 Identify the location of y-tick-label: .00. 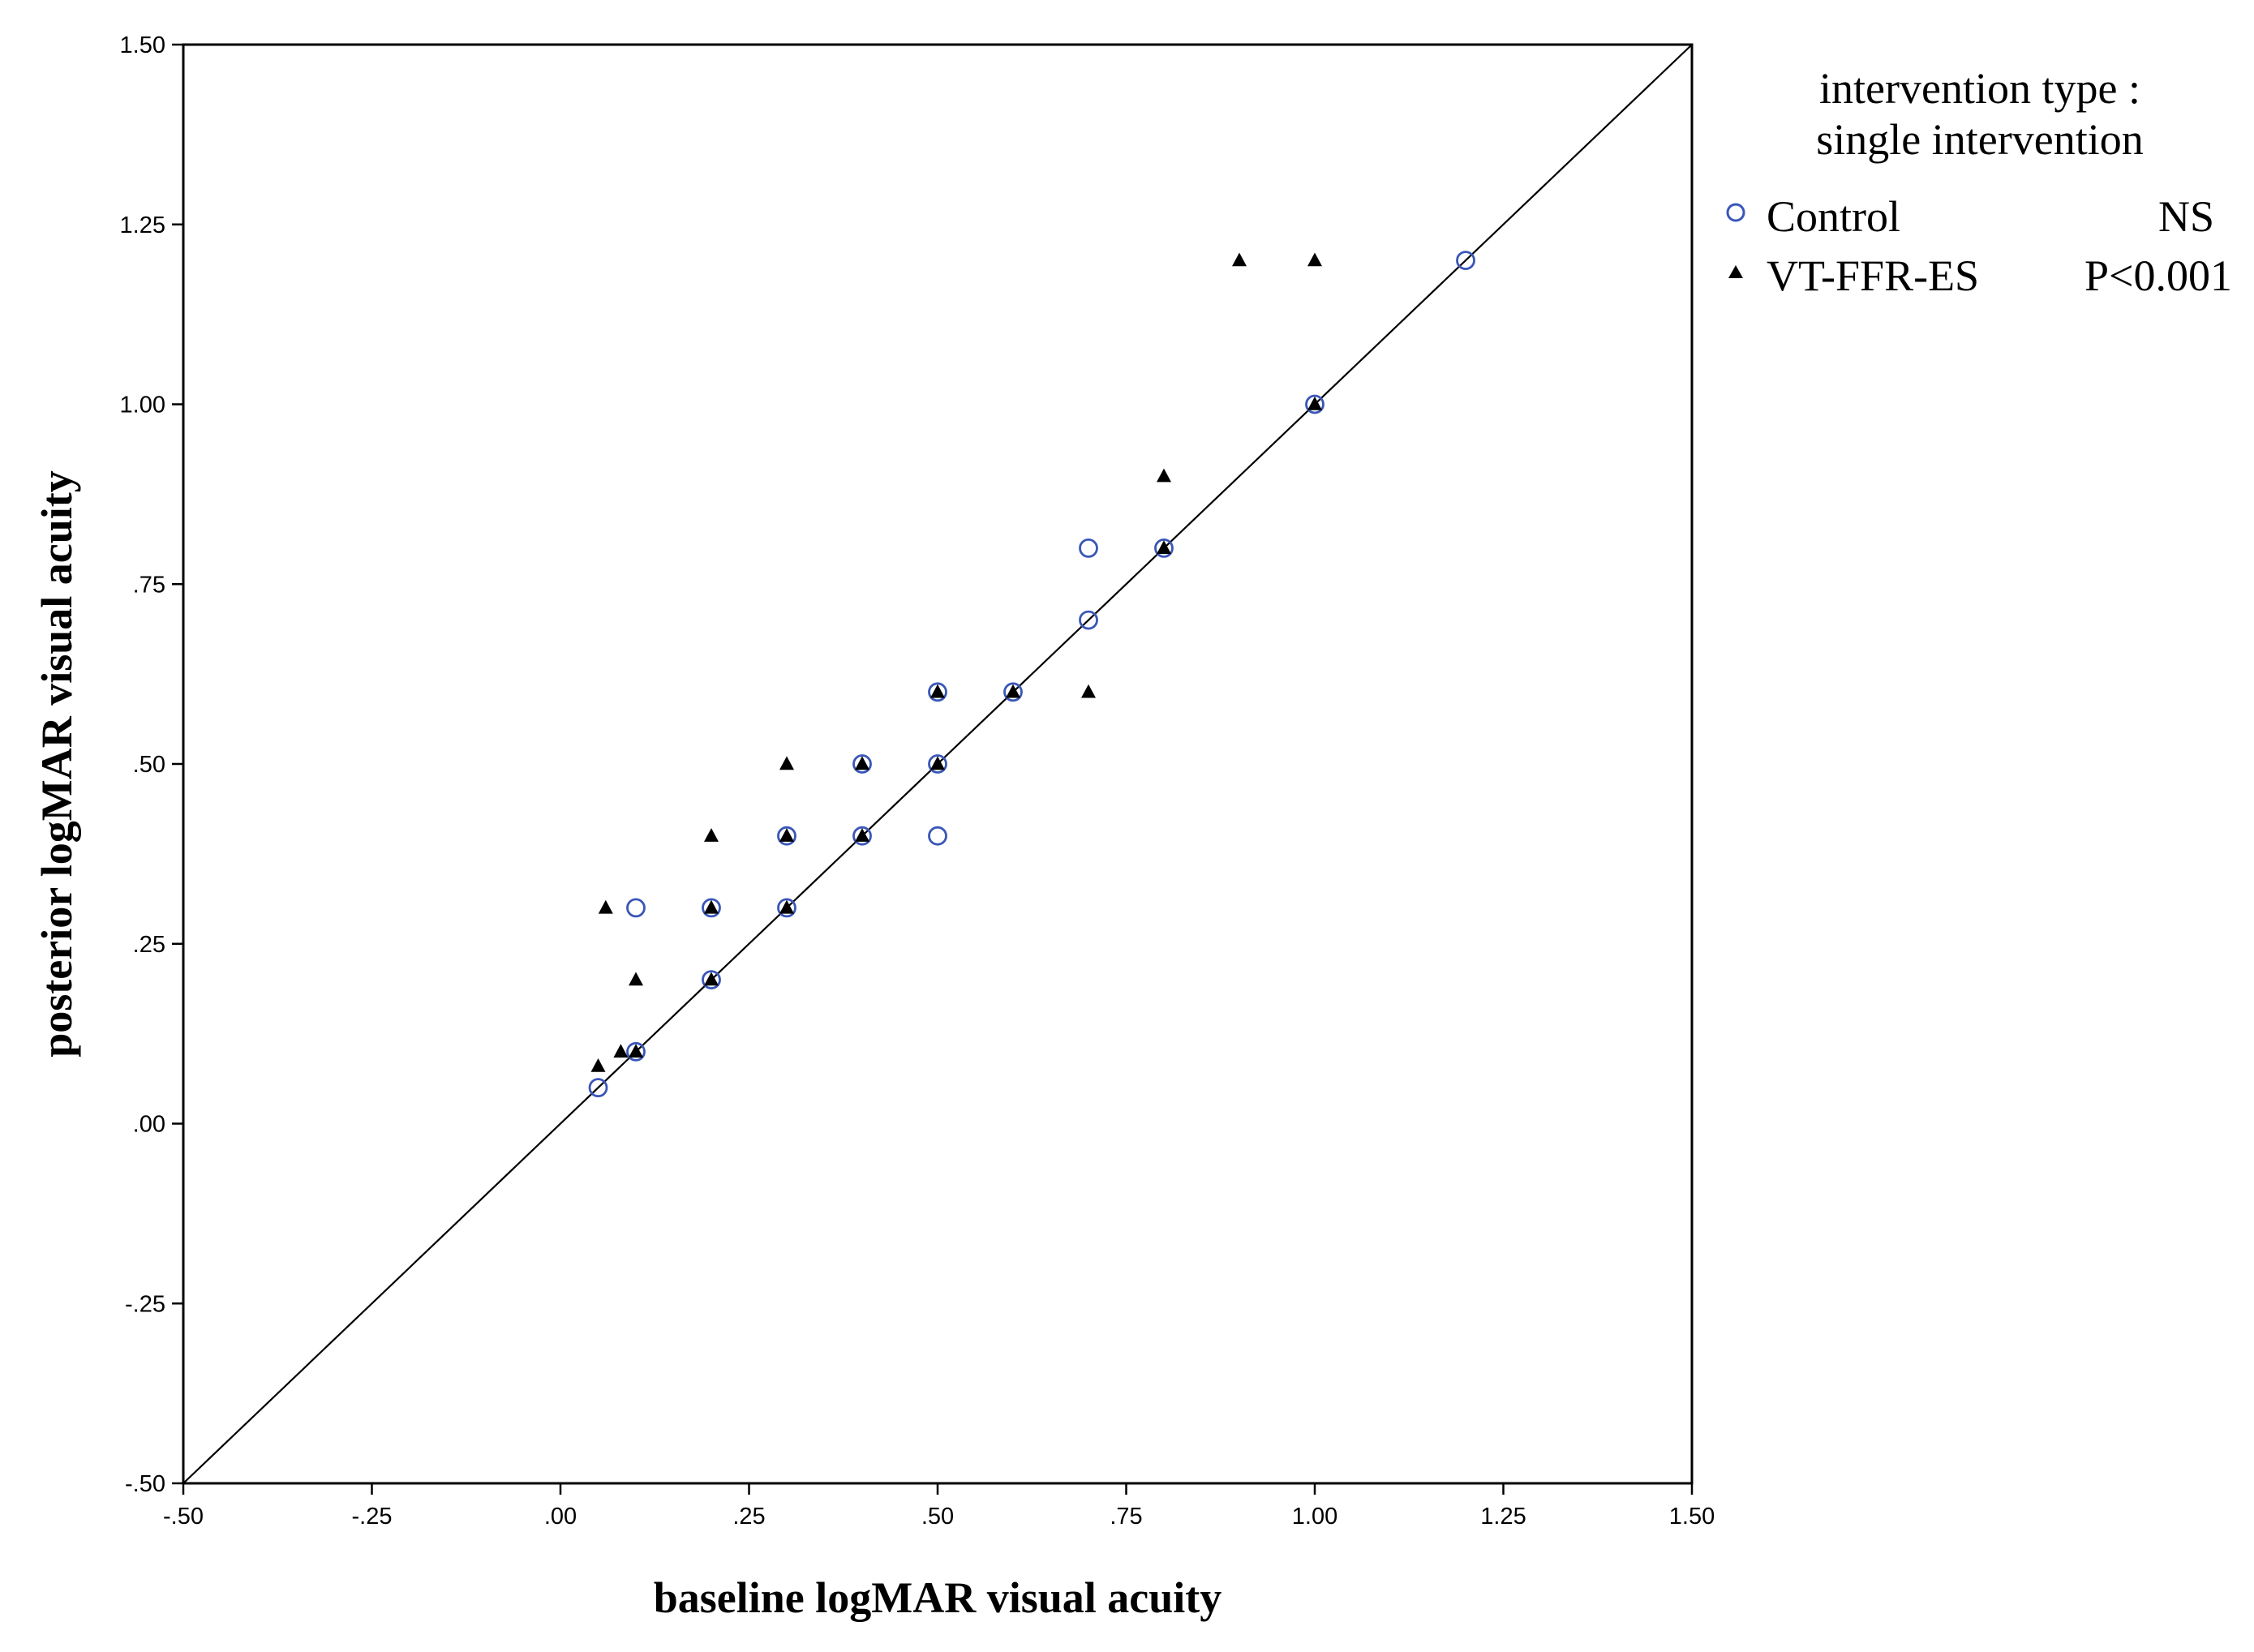
(149, 1125).